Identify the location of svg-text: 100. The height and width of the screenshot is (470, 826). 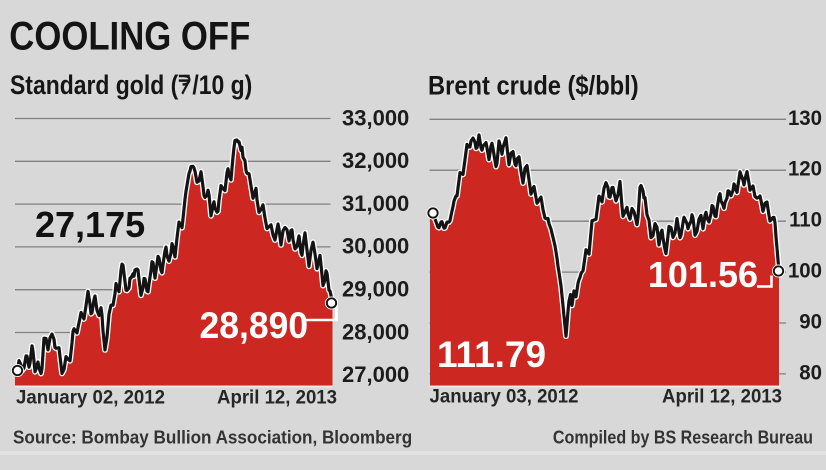
(805, 271).